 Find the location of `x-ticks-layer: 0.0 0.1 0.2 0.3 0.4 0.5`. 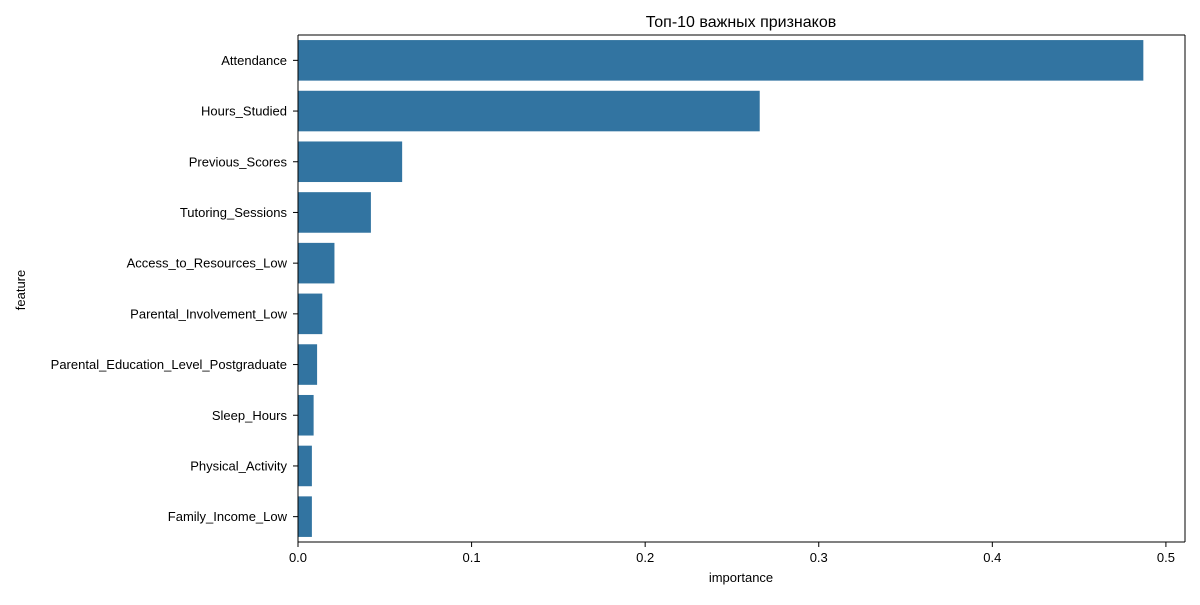

x-ticks-layer: 0.0 0.1 0.2 0.3 0.4 0.5 is located at coordinates (732, 553).